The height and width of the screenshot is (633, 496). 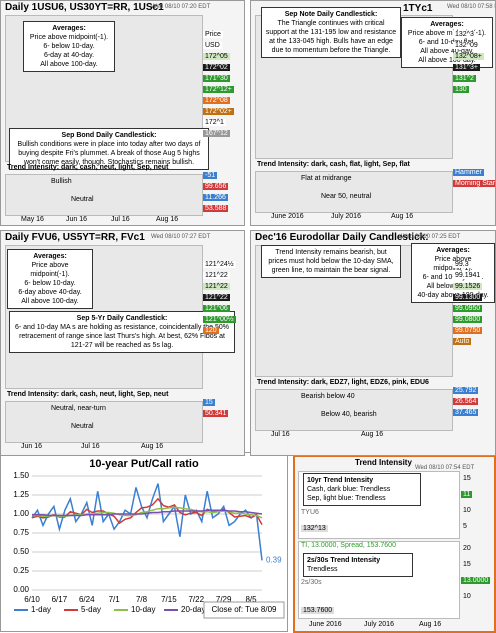 What do you see at coordinates (468, 330) in the screenshot?
I see `price-label: 99.0750` at bounding box center [468, 330].